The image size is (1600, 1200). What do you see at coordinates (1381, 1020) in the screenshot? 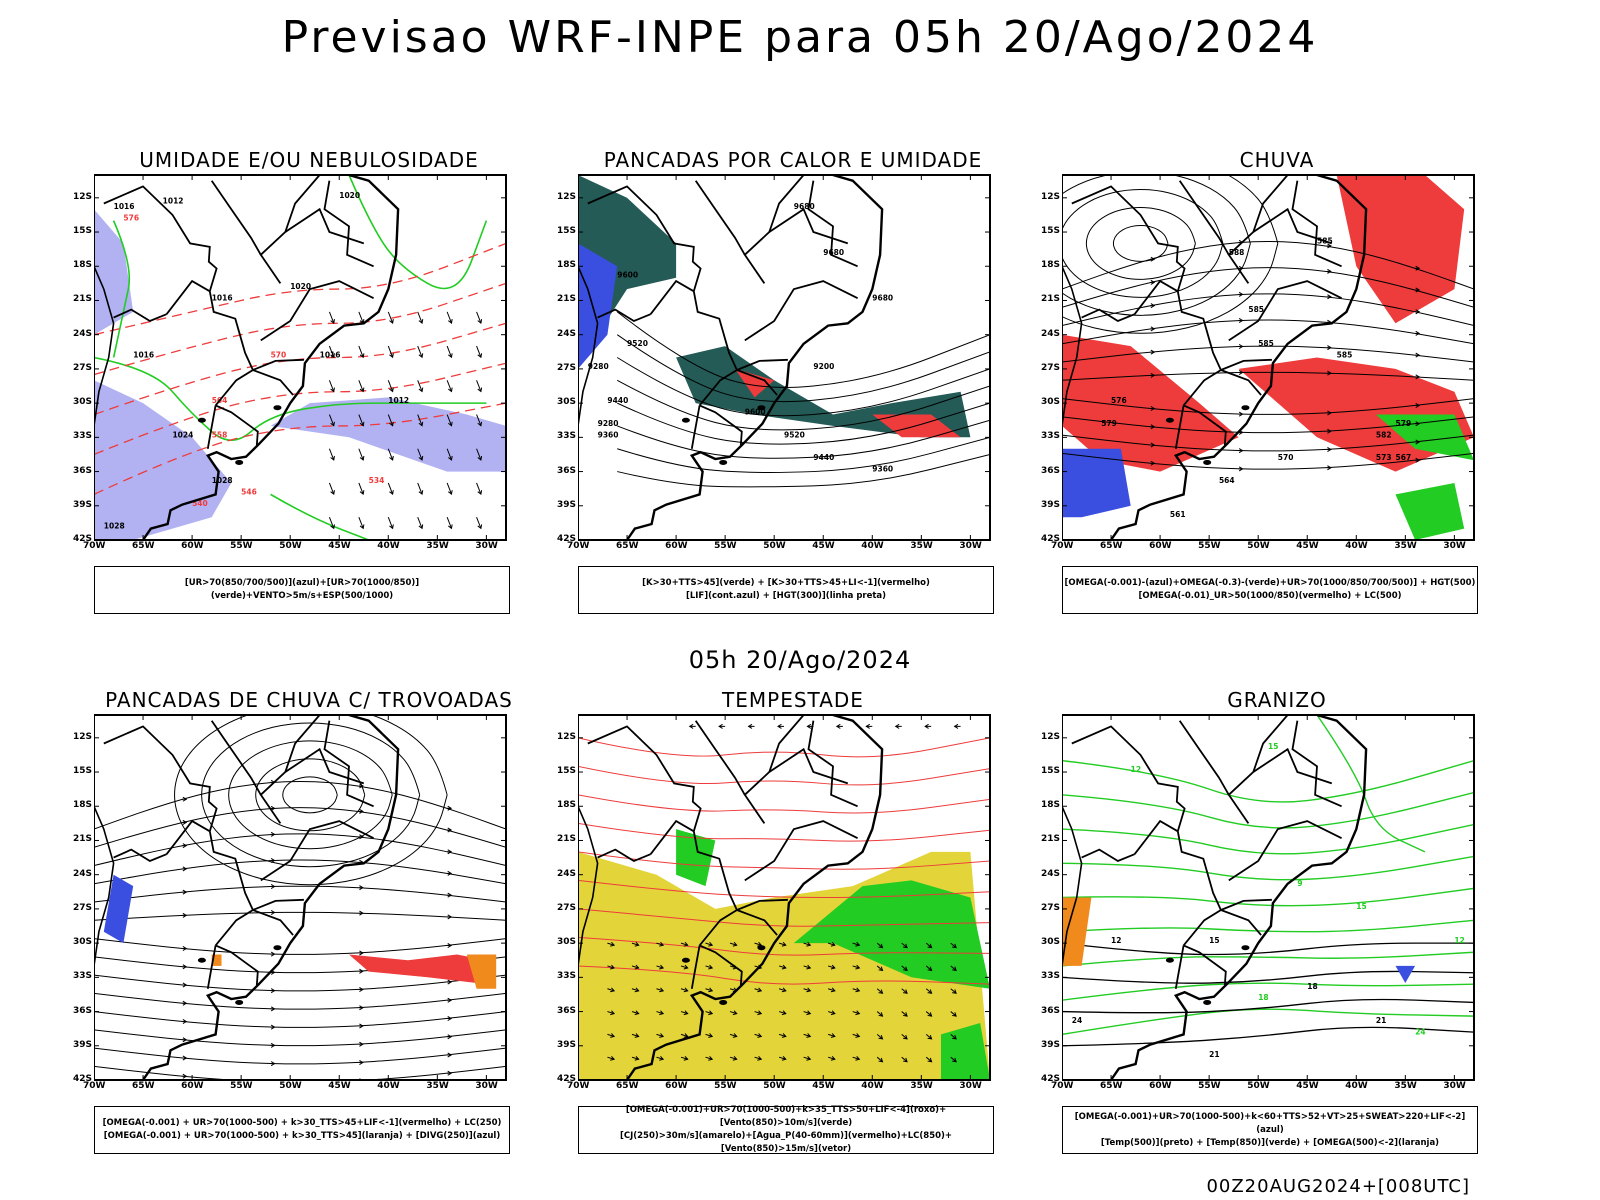
I see `contour-label: 21` at bounding box center [1381, 1020].